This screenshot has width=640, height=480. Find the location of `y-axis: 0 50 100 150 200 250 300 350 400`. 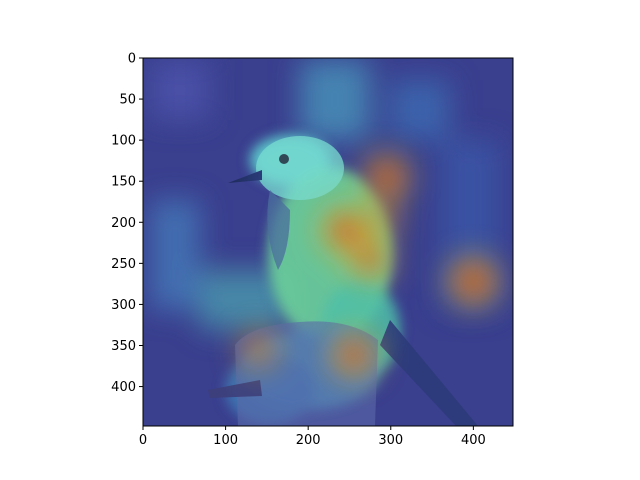

y-axis: 0 50 100 150 200 250 300 350 400 is located at coordinates (127, 223).